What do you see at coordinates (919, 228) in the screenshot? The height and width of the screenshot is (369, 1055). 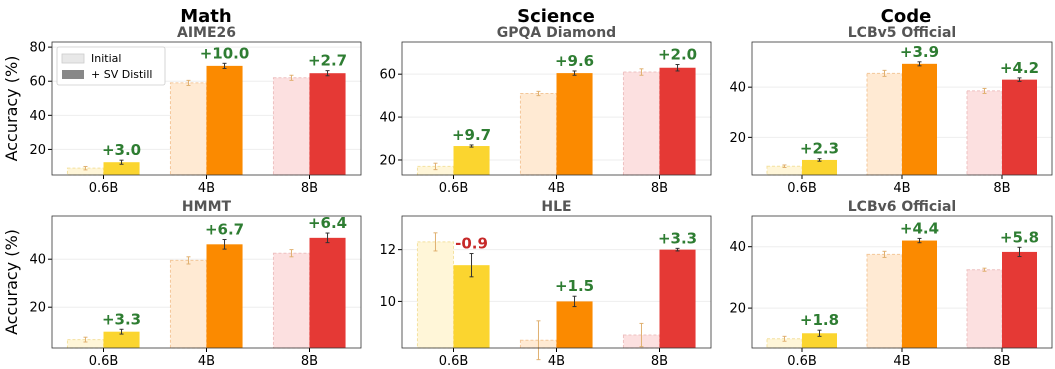 I see `delta-label-4B: +4.4` at bounding box center [919, 228].